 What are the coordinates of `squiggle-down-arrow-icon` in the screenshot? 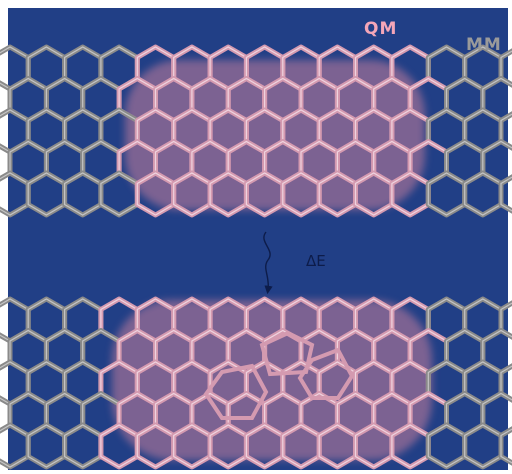 It's located at (268, 263).